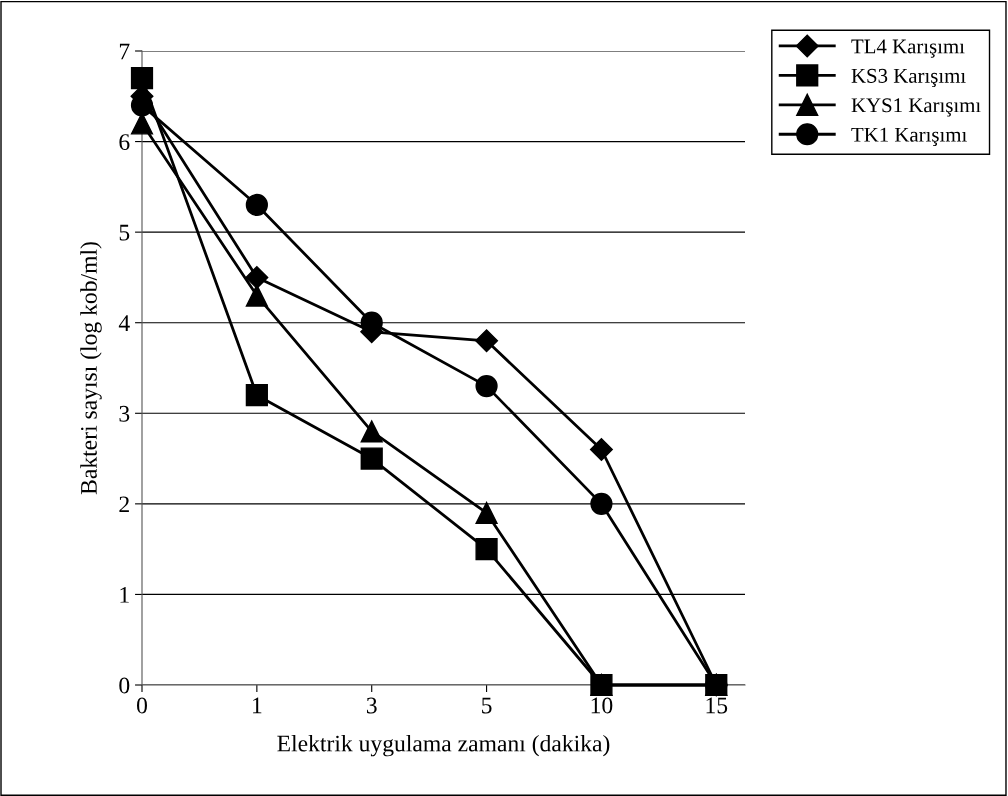  I want to click on x-tick-label: 1, so click(257, 705).